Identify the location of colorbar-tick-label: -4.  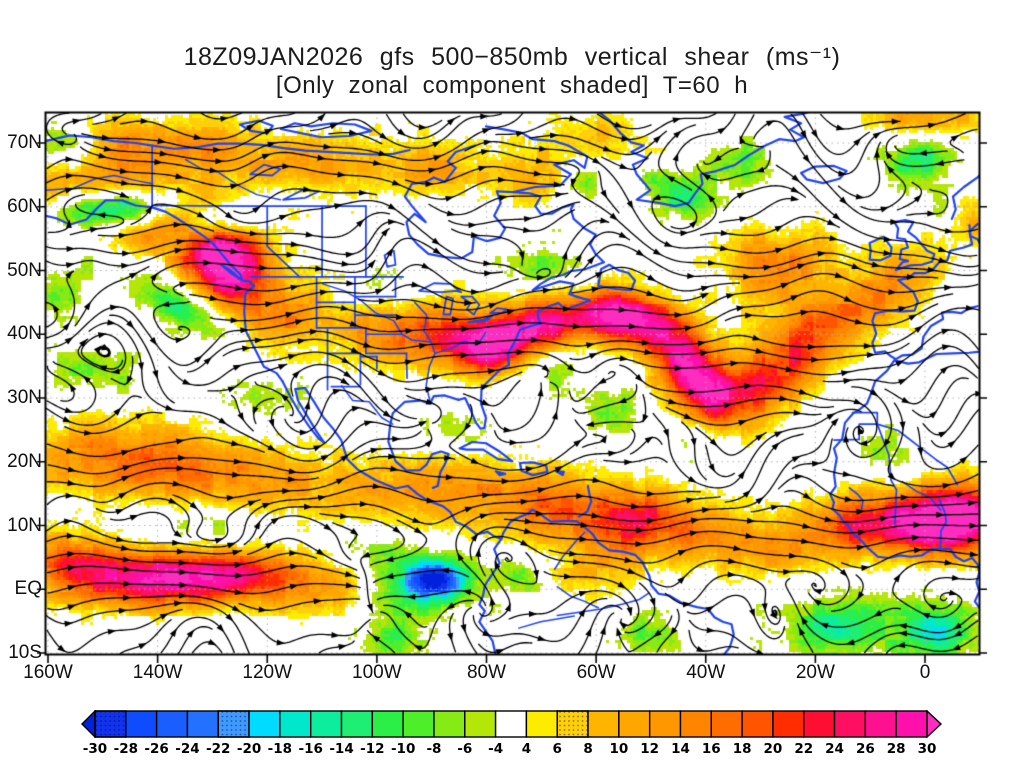
(496, 749).